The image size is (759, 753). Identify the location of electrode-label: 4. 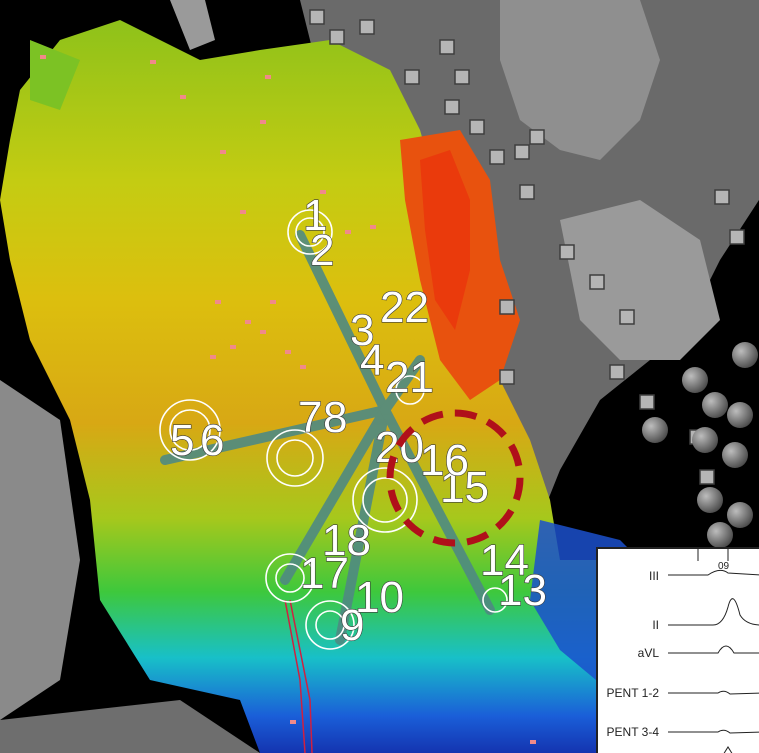
(372, 360).